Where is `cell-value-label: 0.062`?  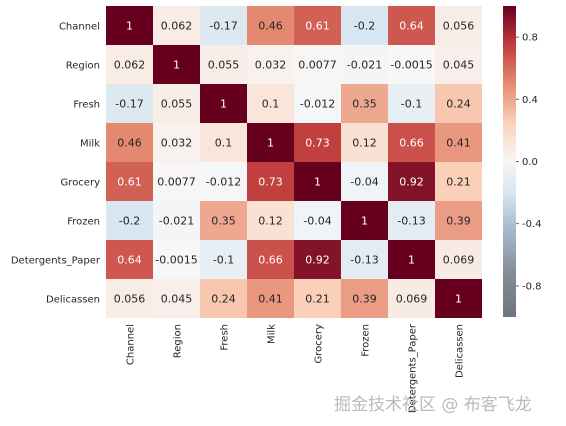
cell-value-label: 0.062 is located at coordinates (130, 65).